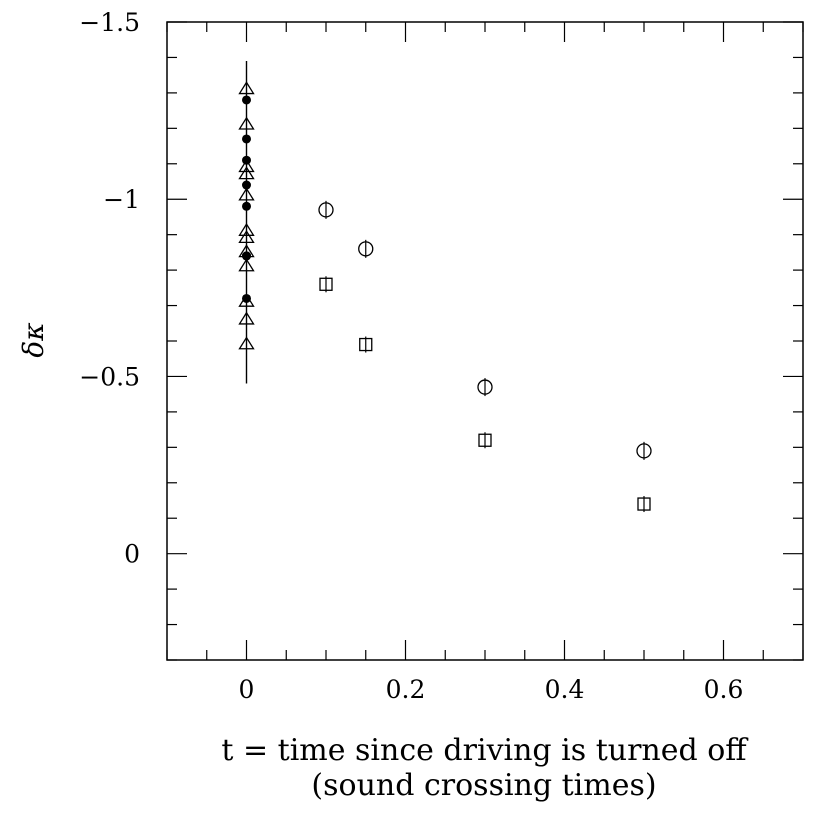  Describe the element at coordinates (483, 785) in the screenshot. I see `x-axis-label-line2: (sound crossing times)` at that location.